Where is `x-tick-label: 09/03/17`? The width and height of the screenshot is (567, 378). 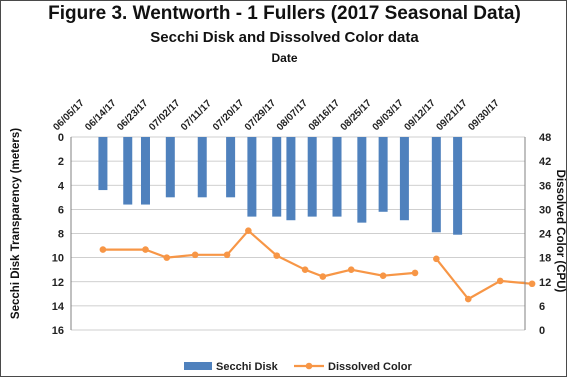 x-tick-label: 09/03/17 is located at coordinates (389, 116).